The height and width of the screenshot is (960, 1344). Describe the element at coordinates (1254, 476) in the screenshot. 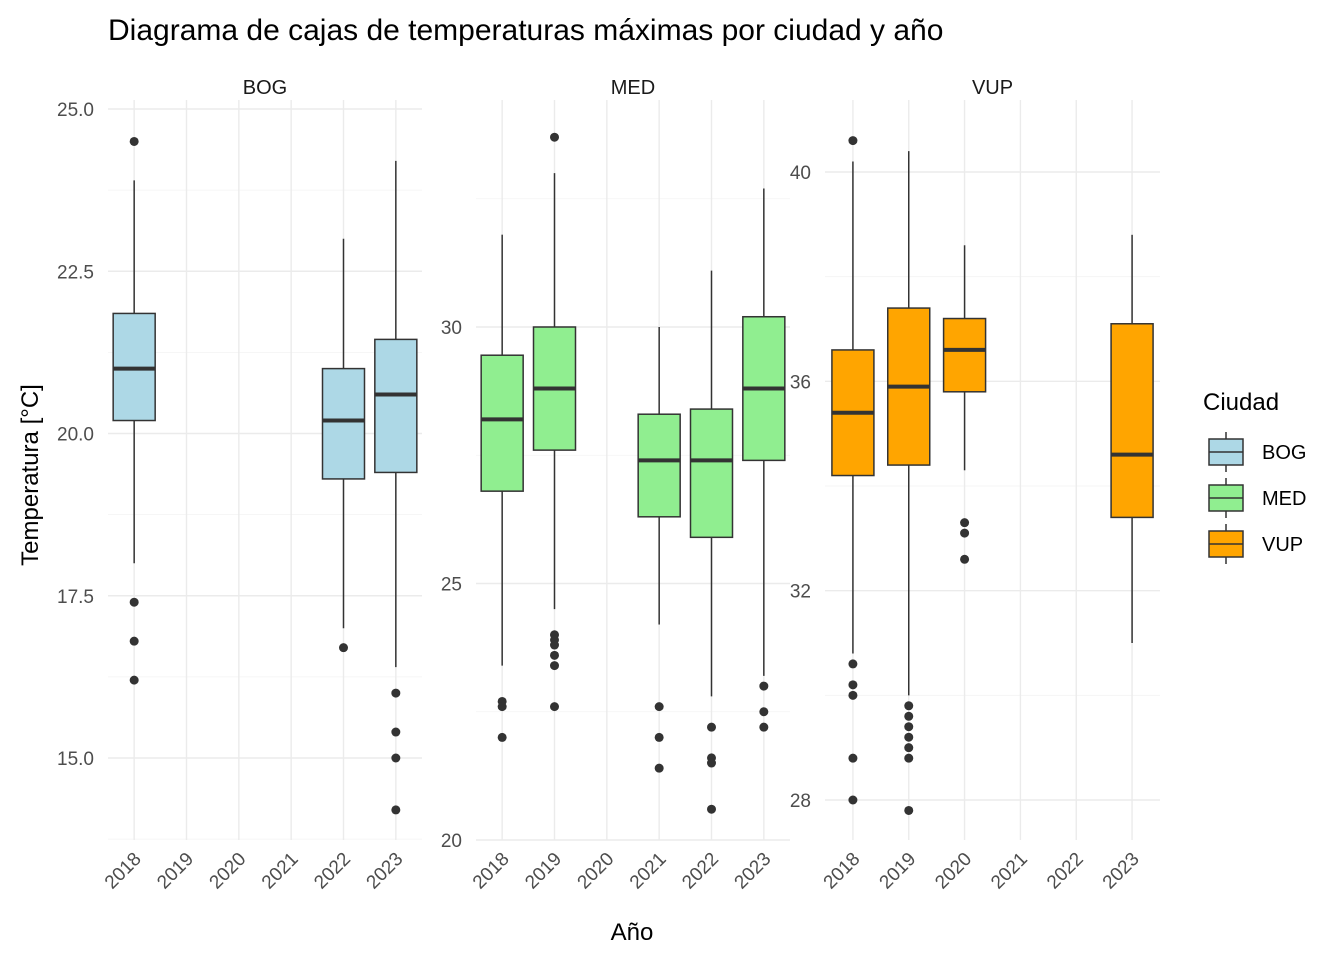

I see `legend: Ciudad BOG MED VUP` at that location.